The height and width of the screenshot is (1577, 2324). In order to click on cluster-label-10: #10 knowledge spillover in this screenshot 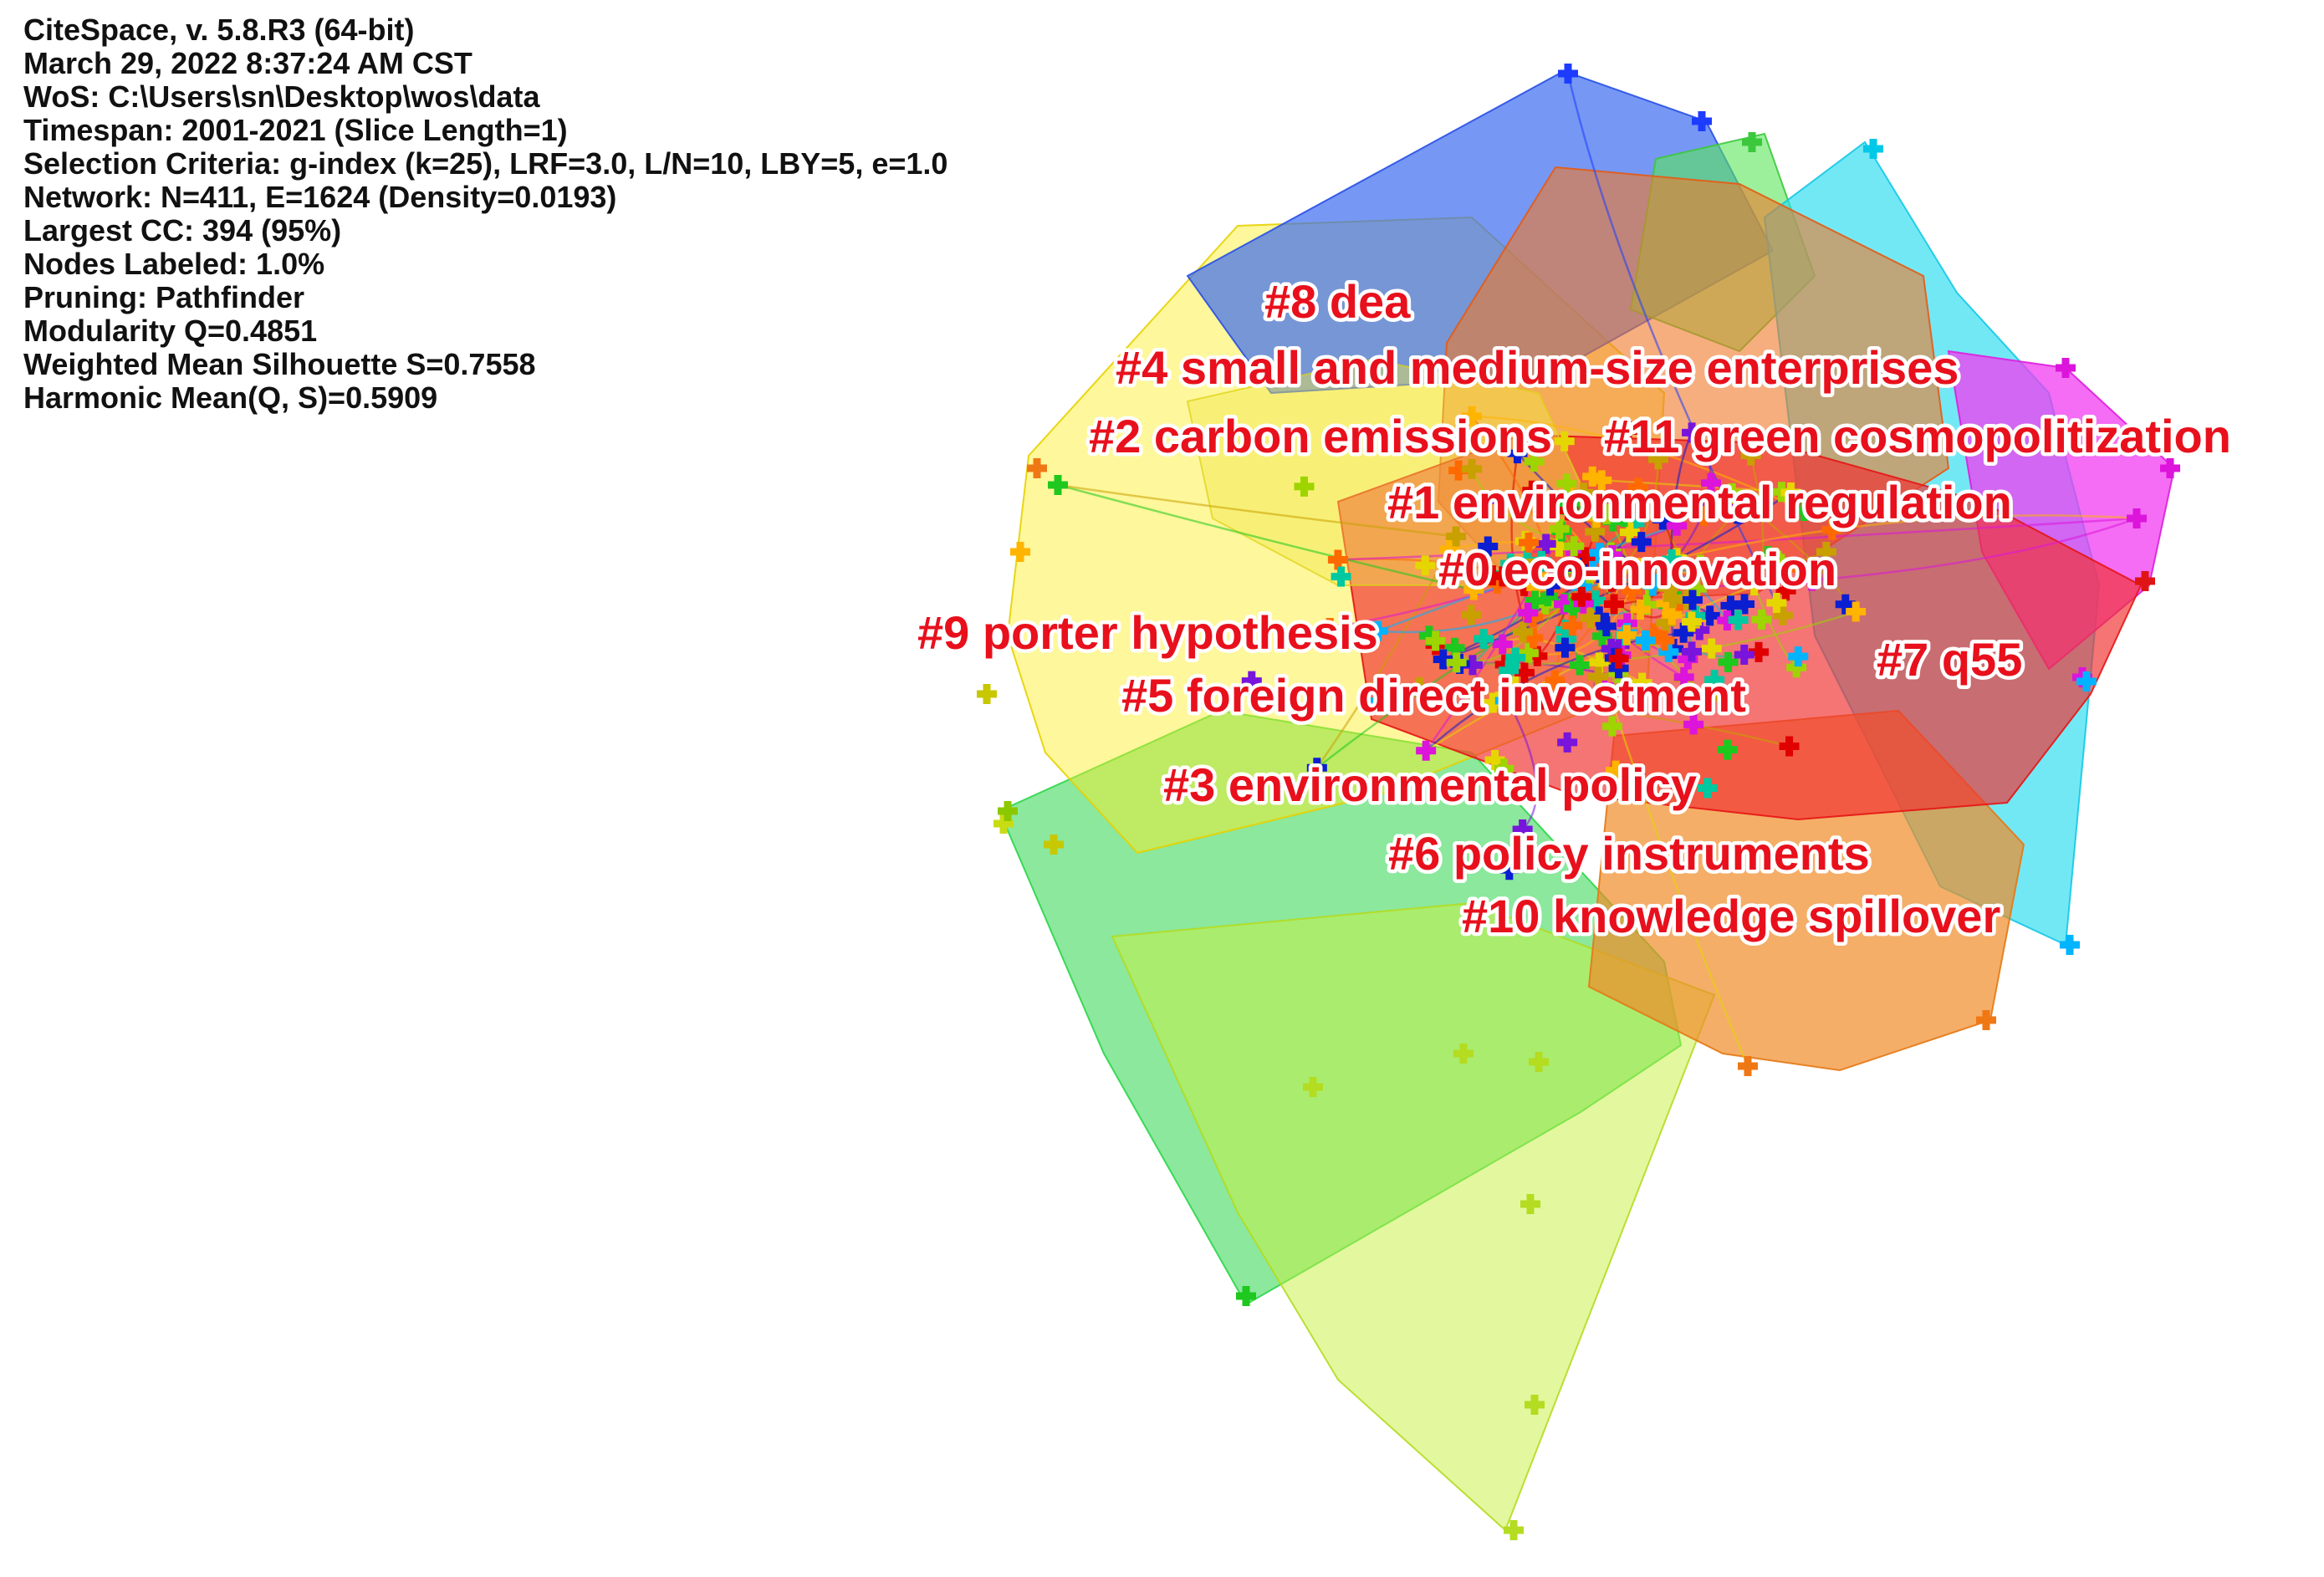, I will do `click(1731, 916)`.